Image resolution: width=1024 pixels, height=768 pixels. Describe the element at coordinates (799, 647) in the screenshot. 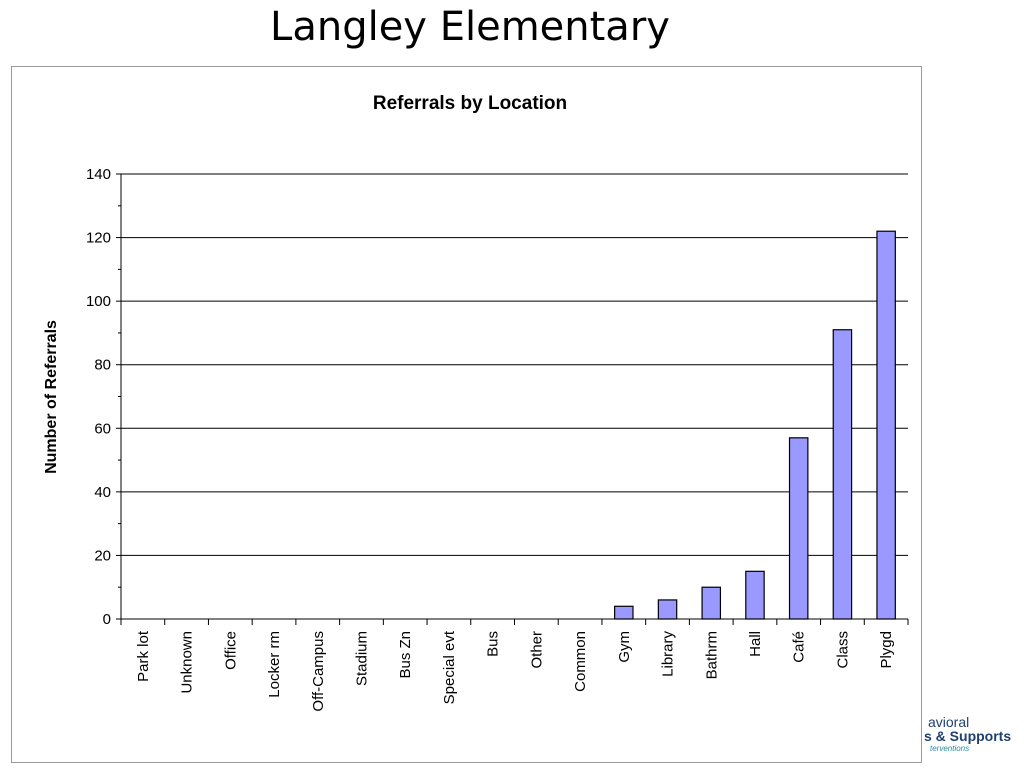

I see `x-tick-label: Café` at that location.